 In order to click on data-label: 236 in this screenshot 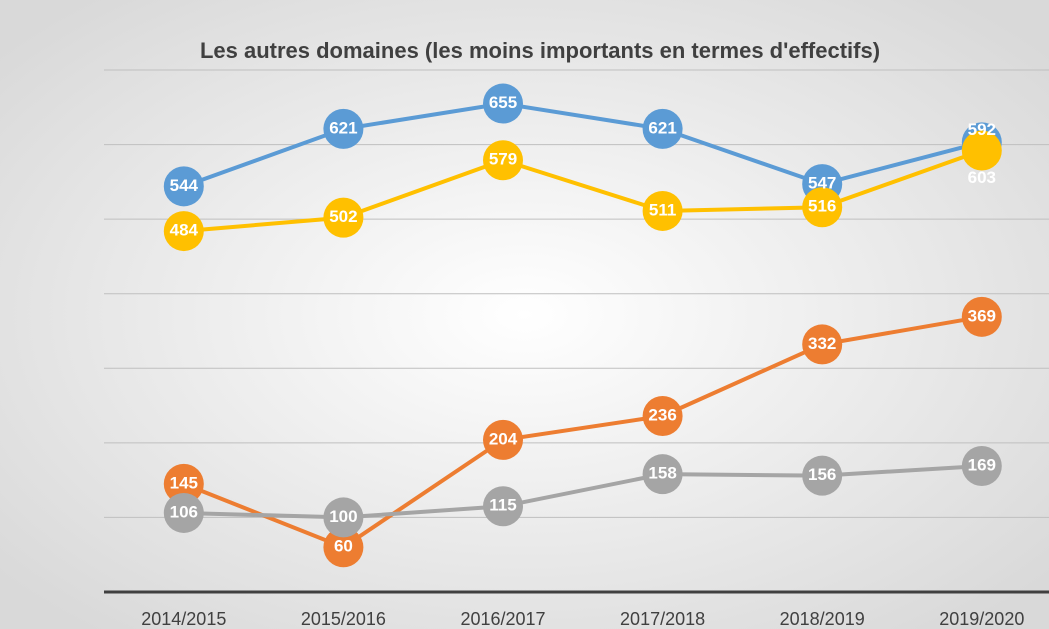, I will do `click(662, 414)`.